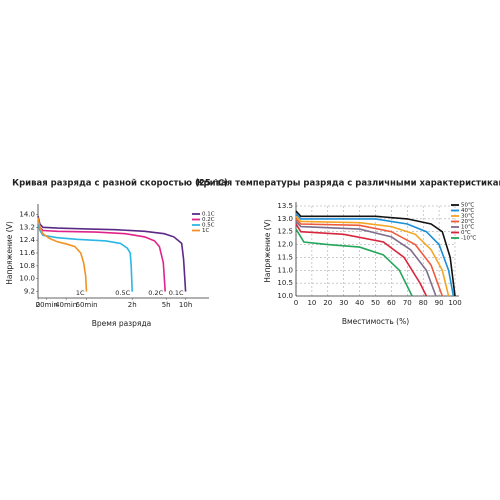 This screenshot has height=500, width=500. What do you see at coordinates (285, 283) in the screenshot?
I see `y-tick-label: 10.5` at bounding box center [285, 283].